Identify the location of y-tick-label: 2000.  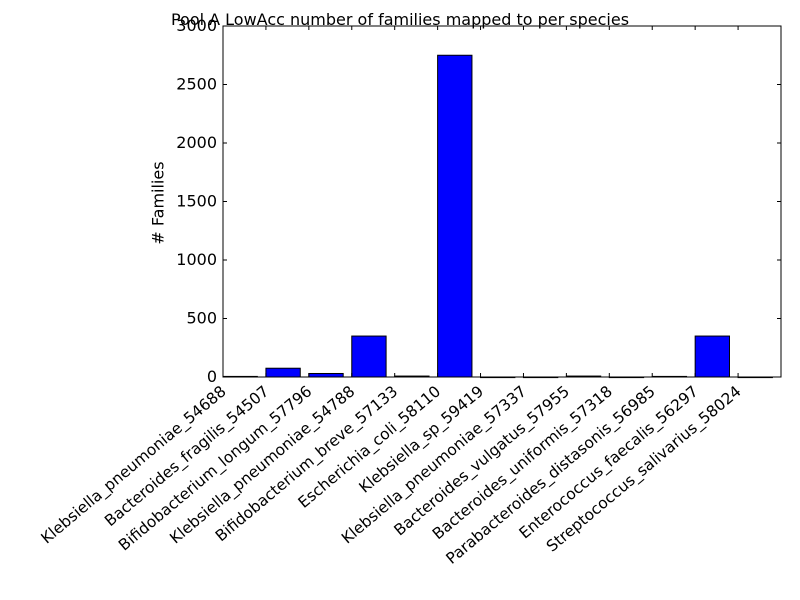
(196, 142).